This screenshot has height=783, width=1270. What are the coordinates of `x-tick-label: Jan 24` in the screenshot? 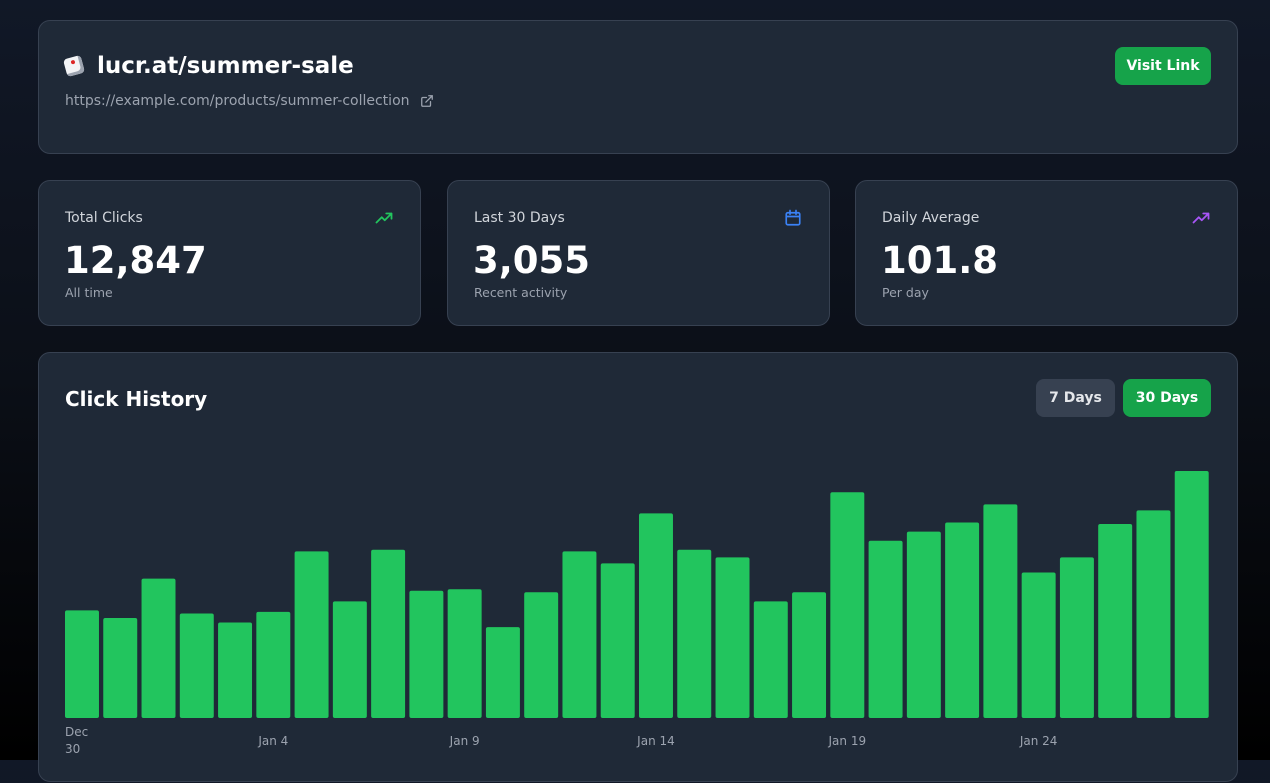 It's located at (1038, 741).